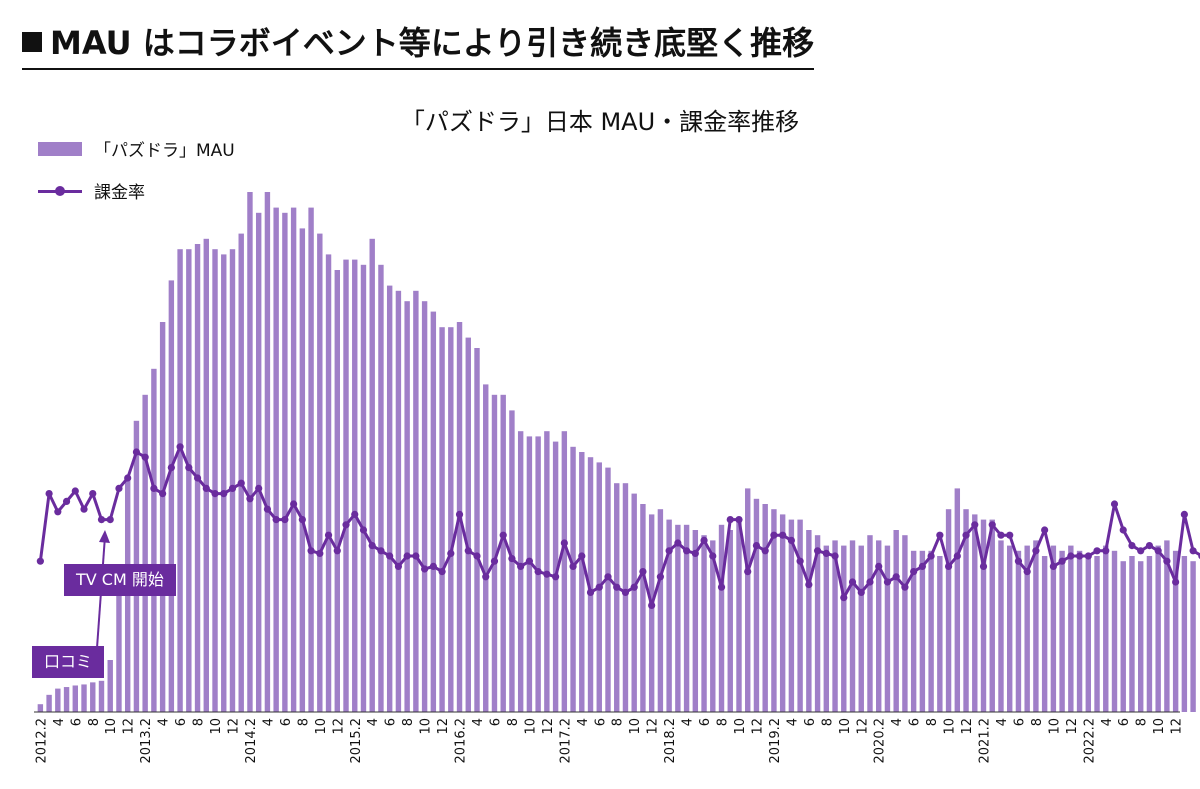  What do you see at coordinates (775, 741) in the screenshot?
I see `x-tick-label: 2019.2` at bounding box center [775, 741].